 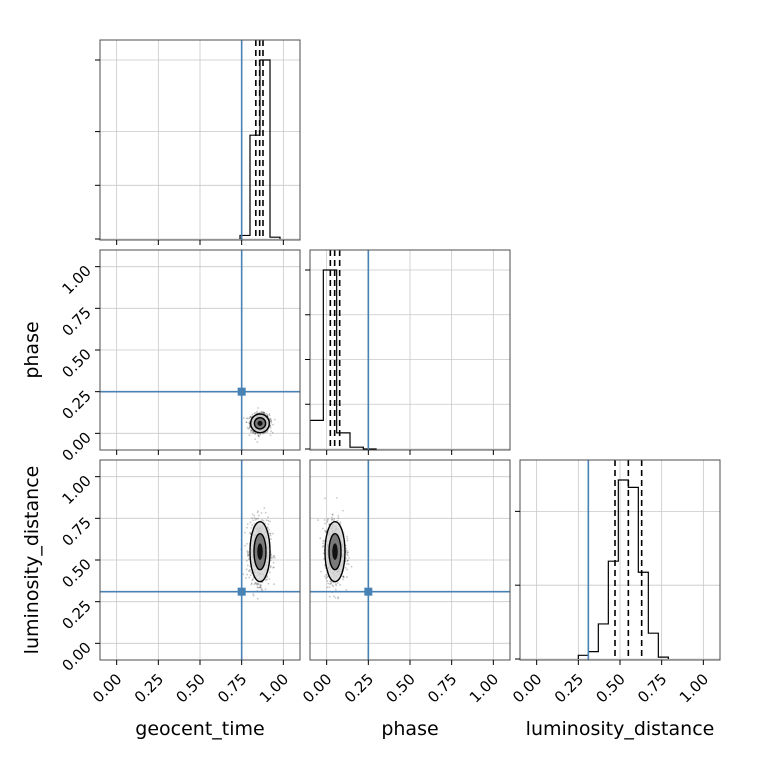 I want to click on truth-marker-geocent_time-phase, so click(x=241, y=391).